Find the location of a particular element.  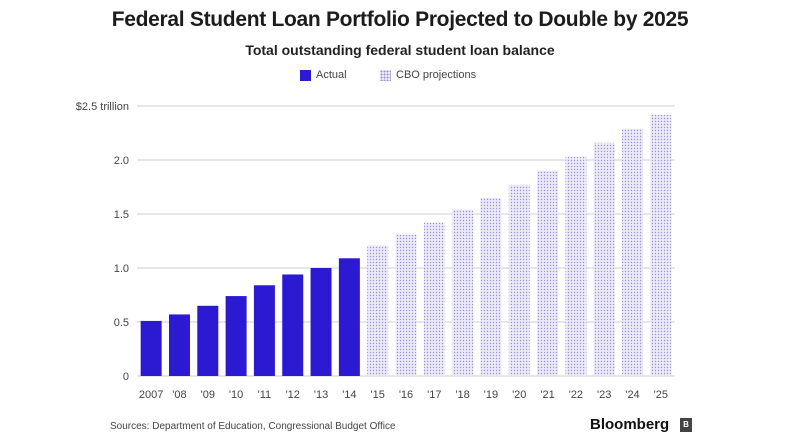

x-tick-label: '17 is located at coordinates (434, 395).